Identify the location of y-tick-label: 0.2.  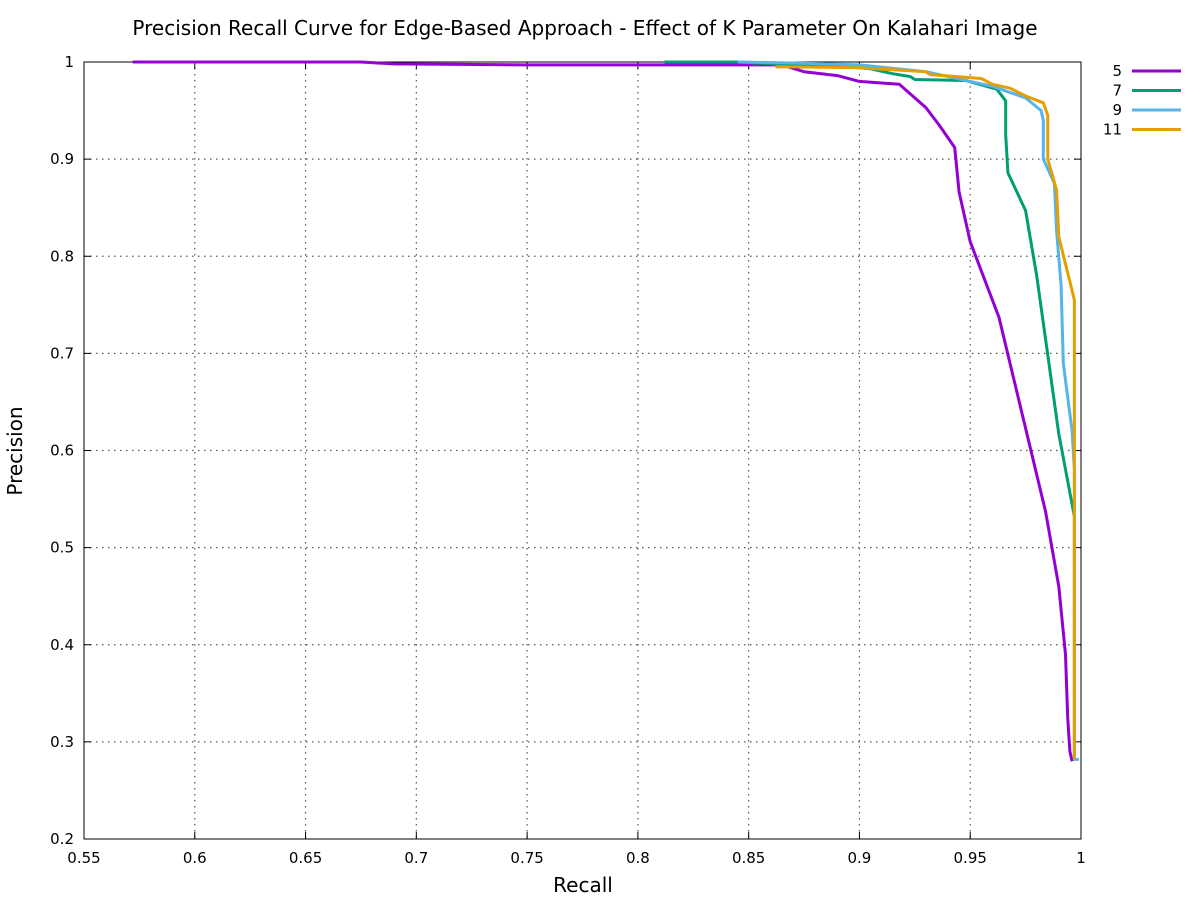
(62, 839).